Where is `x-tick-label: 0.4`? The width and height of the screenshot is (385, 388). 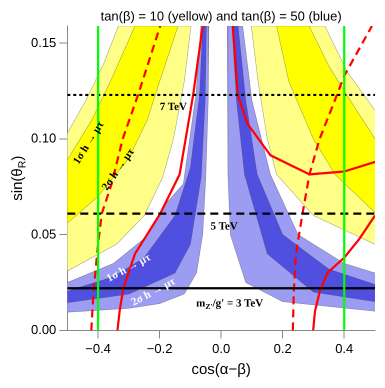 x-tick-label: 0.4 is located at coordinates (344, 348).